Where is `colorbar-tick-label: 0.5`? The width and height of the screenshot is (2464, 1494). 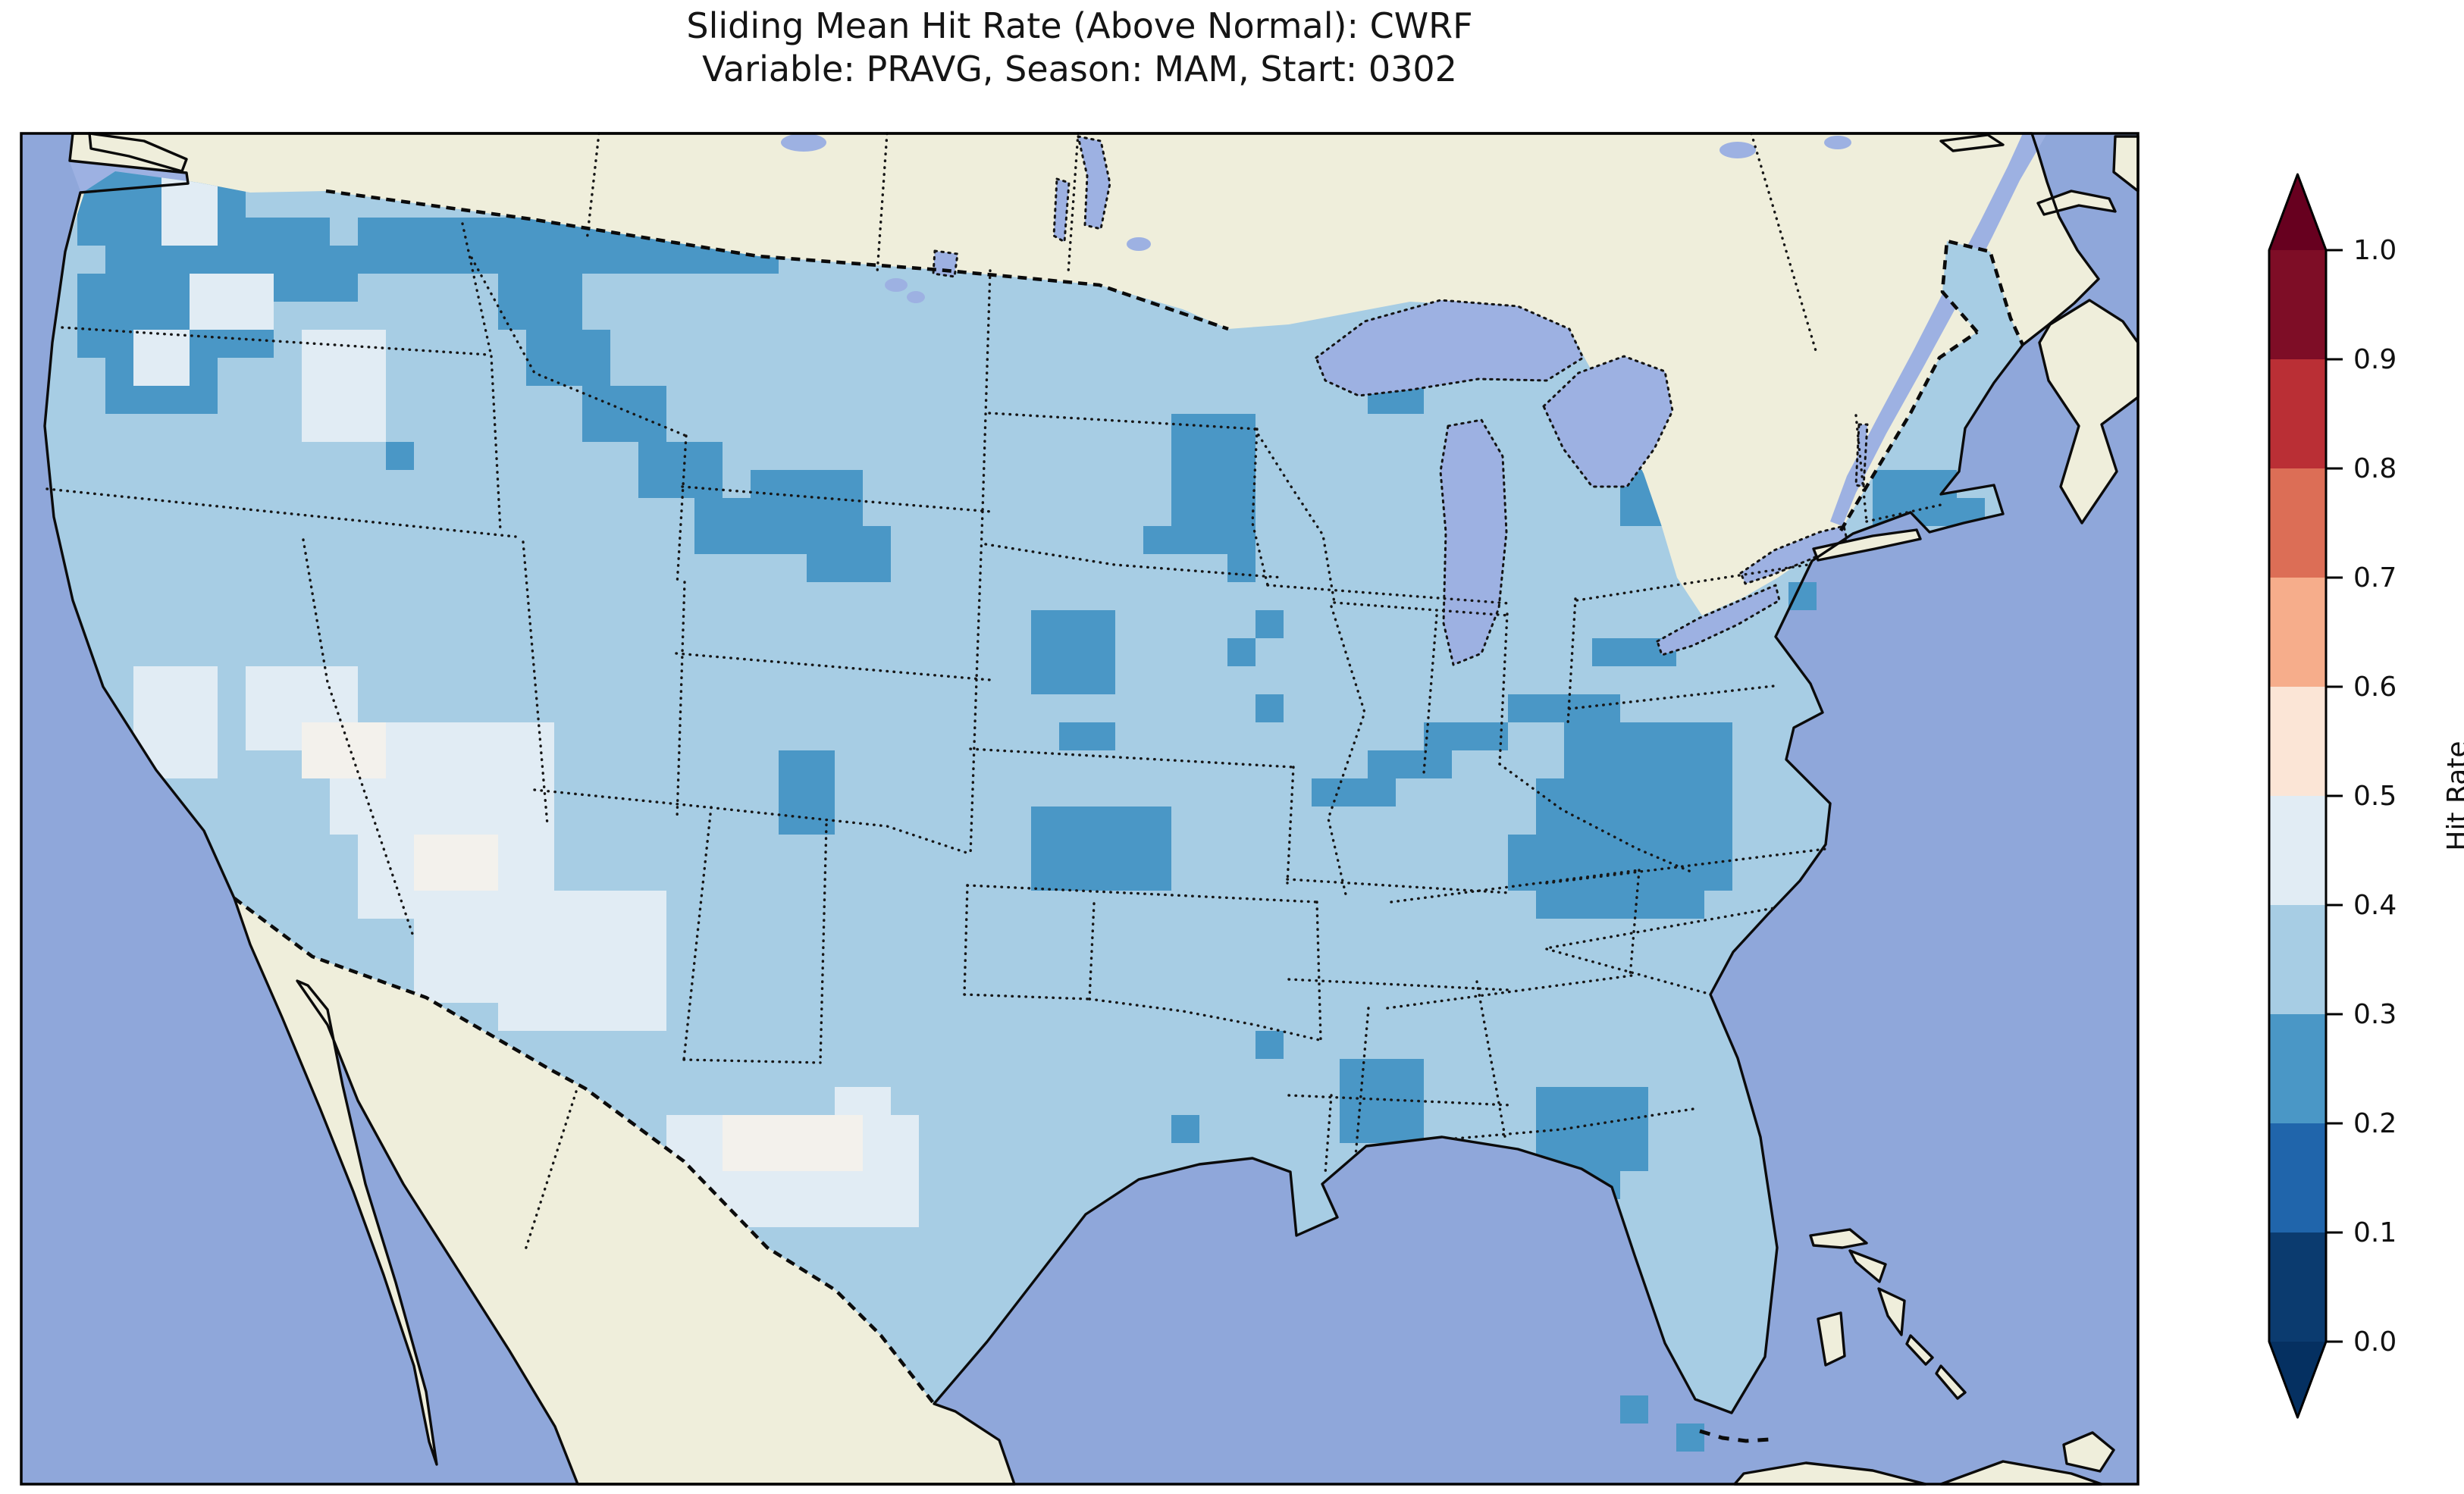 colorbar-tick-label: 0.5 is located at coordinates (2375, 796).